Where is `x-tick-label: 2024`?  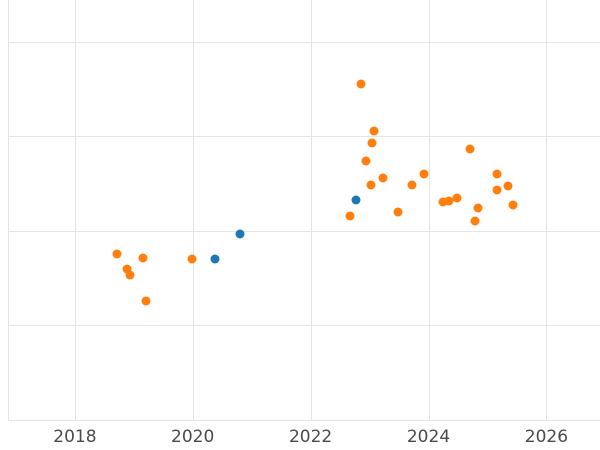
x-tick-label: 2024 is located at coordinates (428, 437).